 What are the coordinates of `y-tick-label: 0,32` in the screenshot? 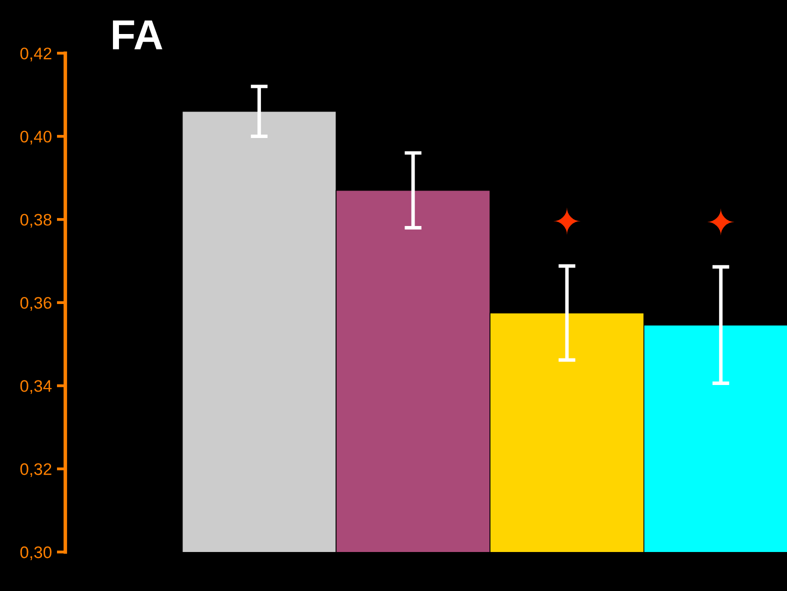 It's located at (36, 470).